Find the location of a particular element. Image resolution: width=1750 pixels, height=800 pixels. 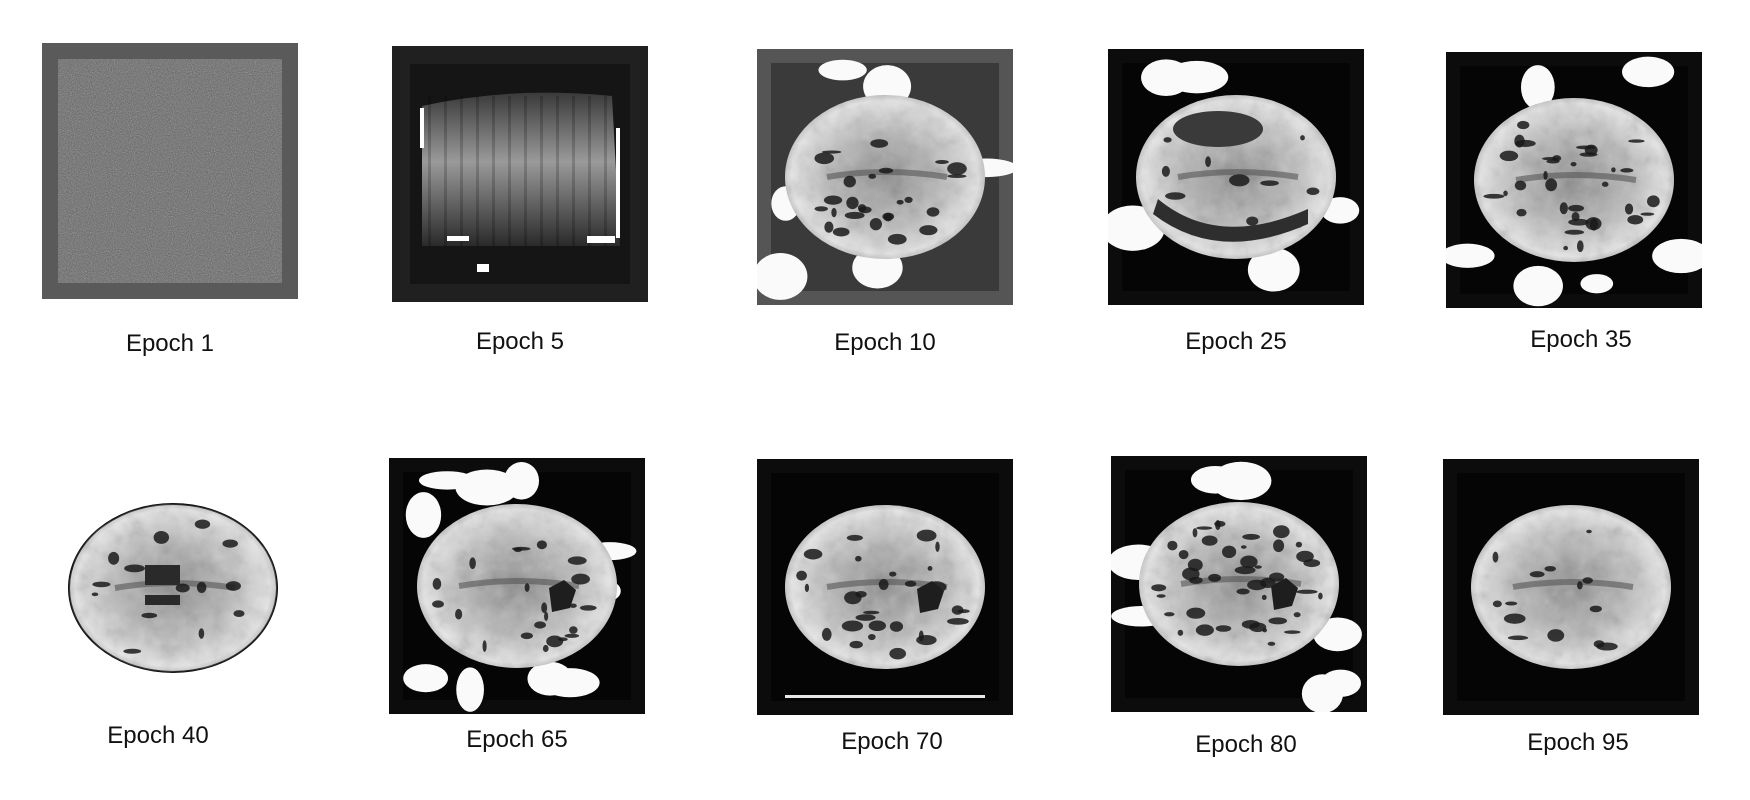

caption-epoch-65: Epoch 65 is located at coordinates (517, 739).